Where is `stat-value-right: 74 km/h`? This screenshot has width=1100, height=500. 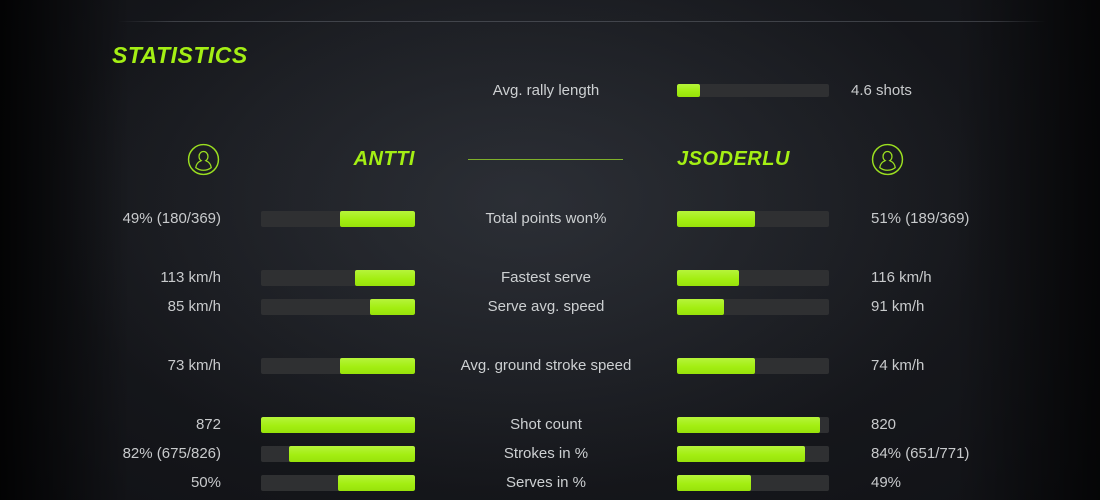 stat-value-right: 74 km/h is located at coordinates (898, 365).